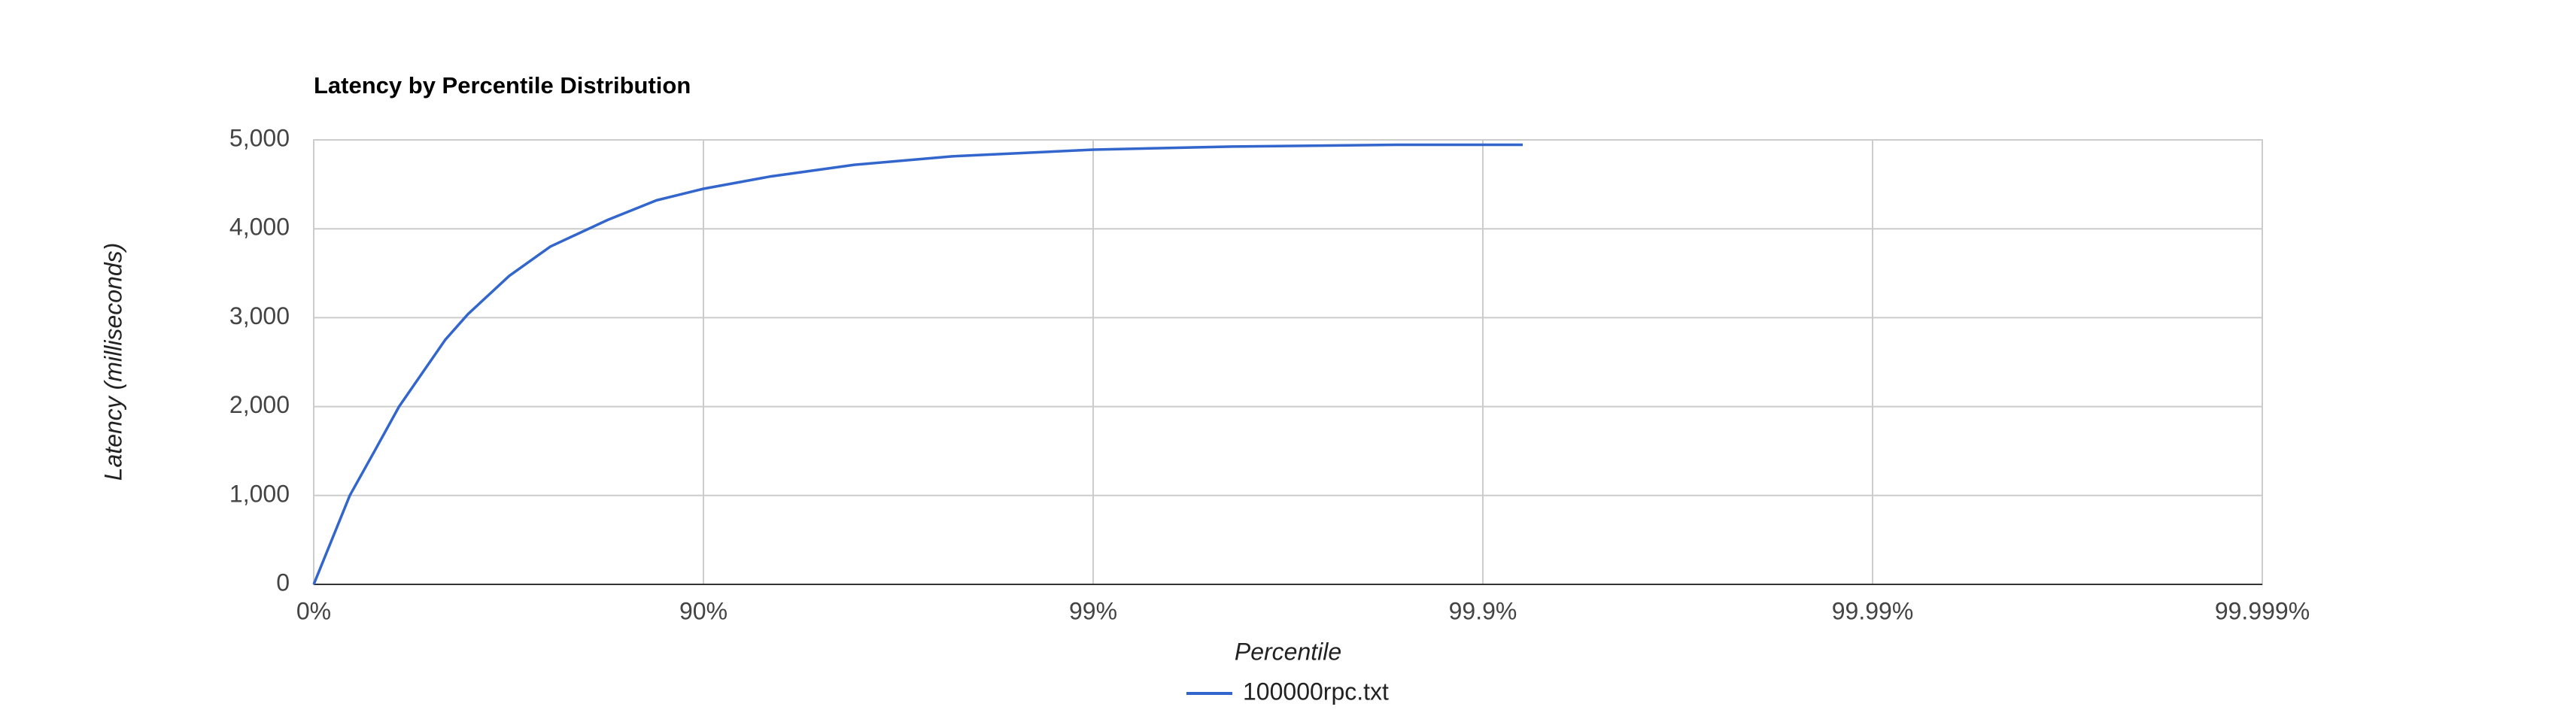 This screenshot has height=722, width=2576. Describe the element at coordinates (260, 315) in the screenshot. I see `y-tick-label: 3,000` at that location.